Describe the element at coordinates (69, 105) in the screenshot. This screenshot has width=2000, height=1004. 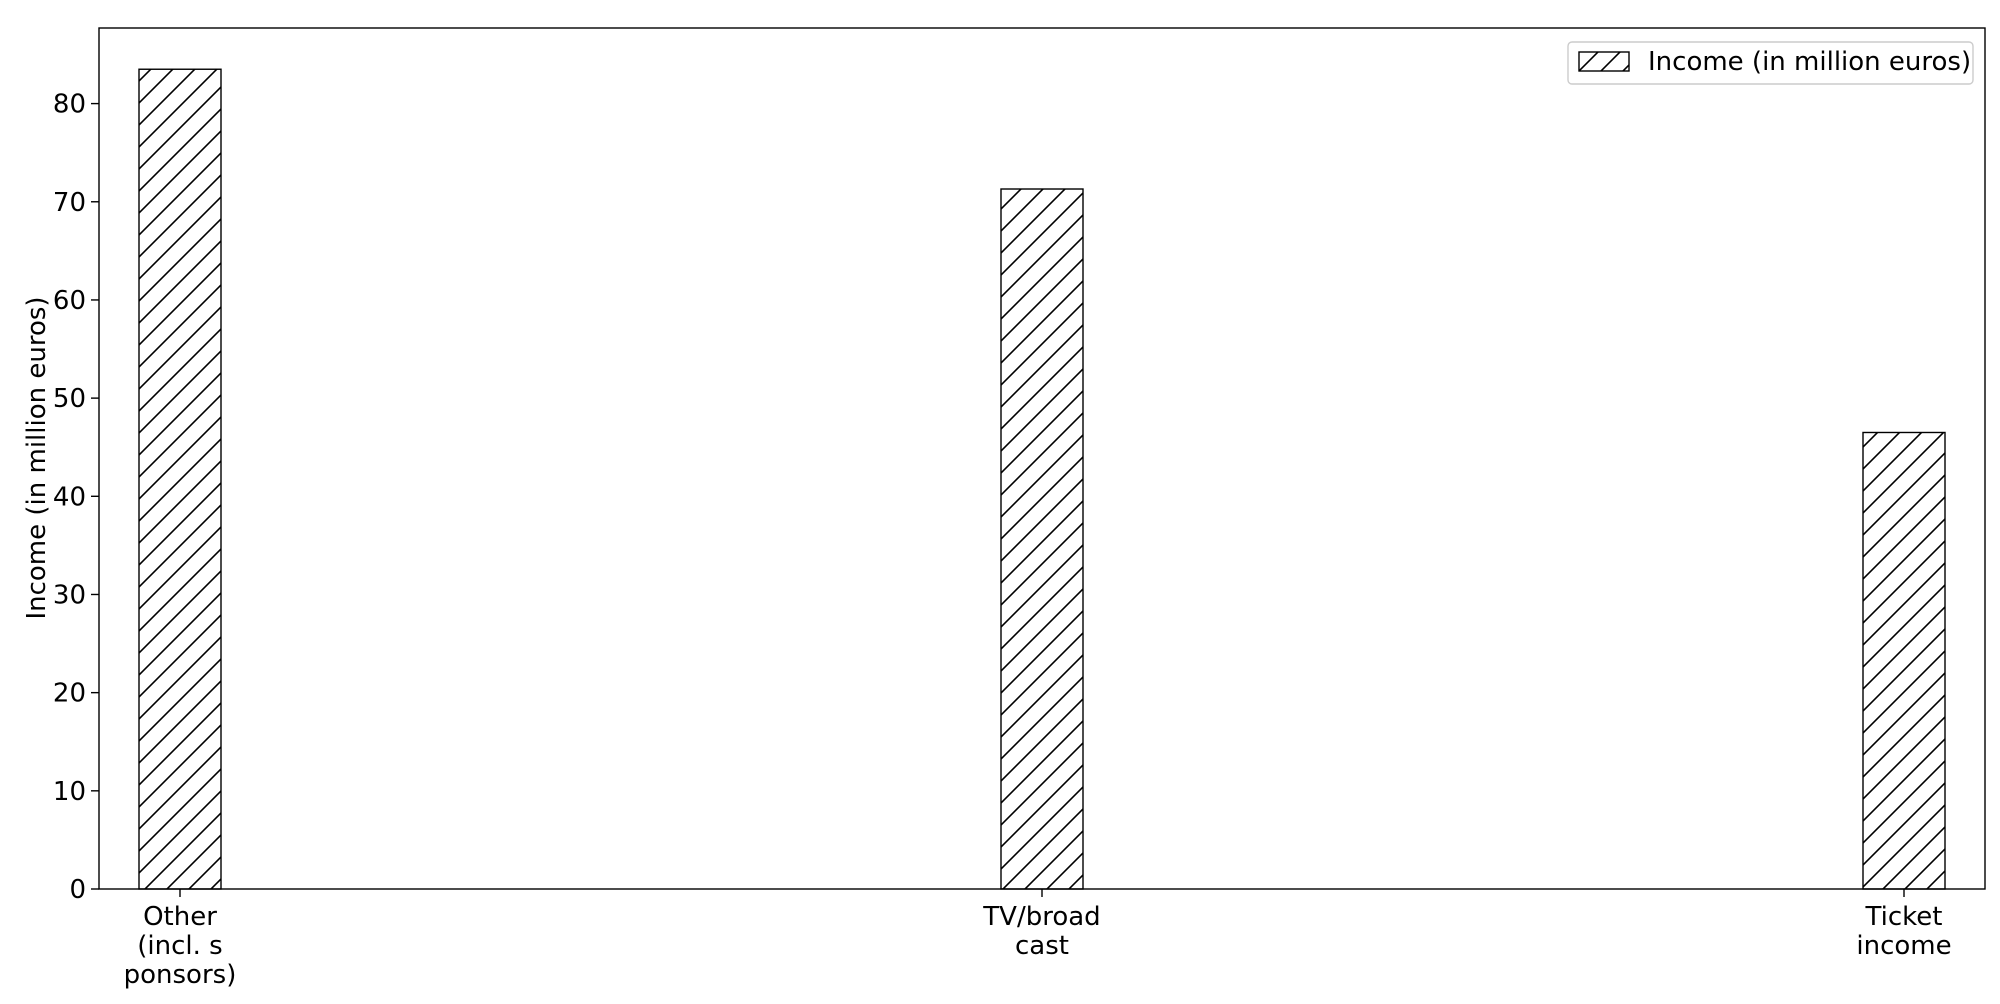
I see `y-tick-label: 80` at that location.